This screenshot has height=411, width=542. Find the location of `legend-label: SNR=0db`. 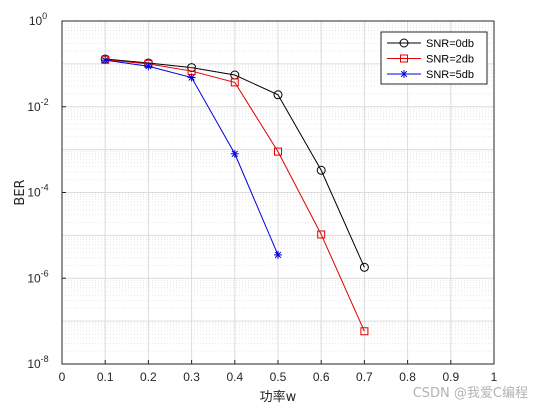

legend-label: SNR=0db is located at coordinates (450, 44).